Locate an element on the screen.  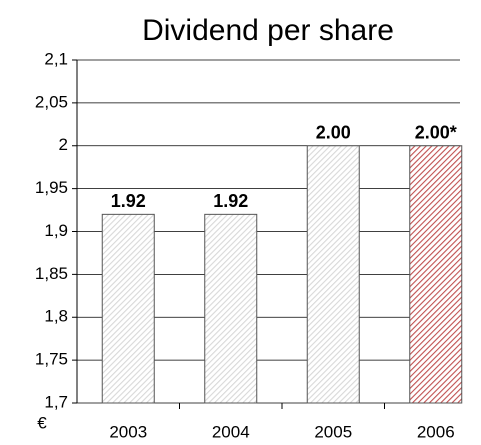
x-tick-label: 2003 is located at coordinates (128, 431).